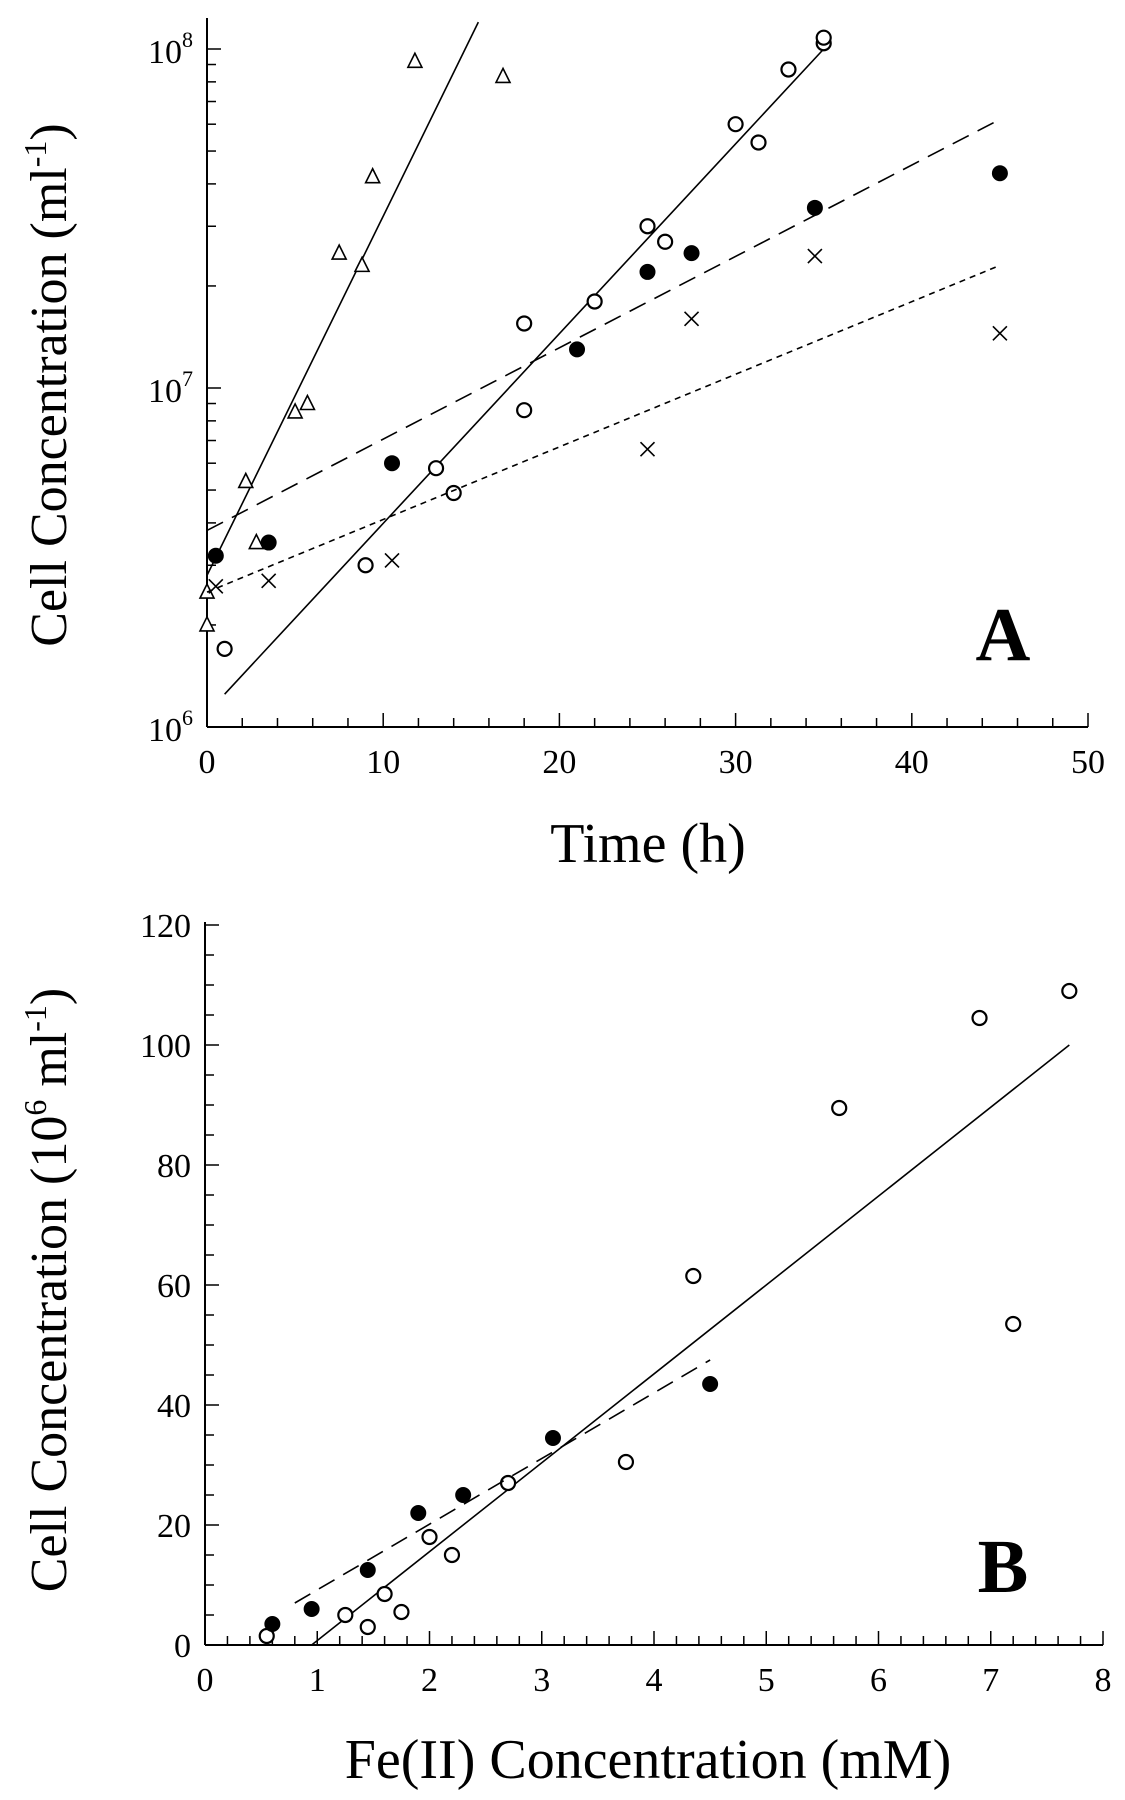 Image resolution: width=1125 pixels, height=1800 pixels. Describe the element at coordinates (541, 1680) in the screenshot. I see `panel-b-x-tick-label: 3` at that location.